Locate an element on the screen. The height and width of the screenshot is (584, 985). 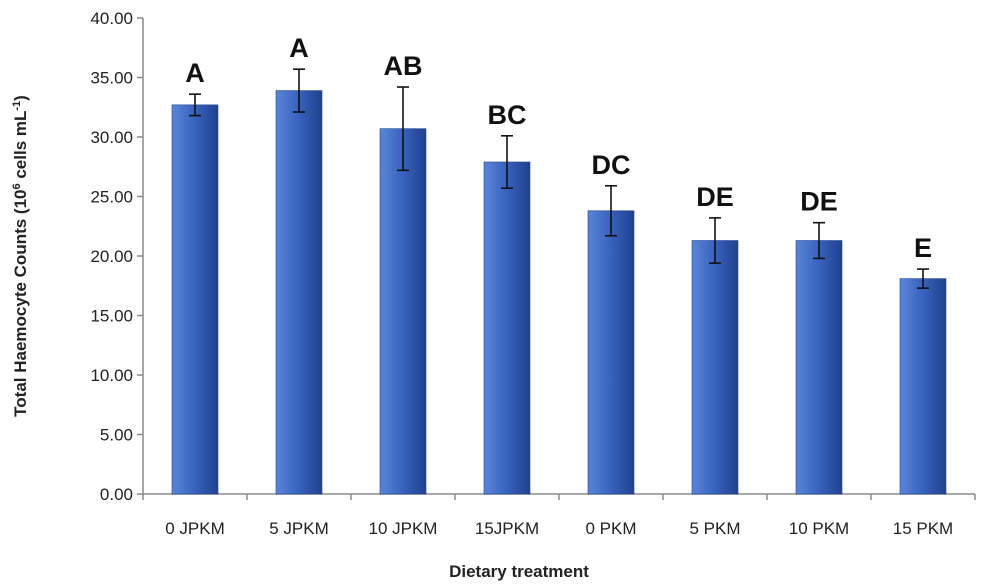
y-tick-label: 35.00 is located at coordinates (111, 78).